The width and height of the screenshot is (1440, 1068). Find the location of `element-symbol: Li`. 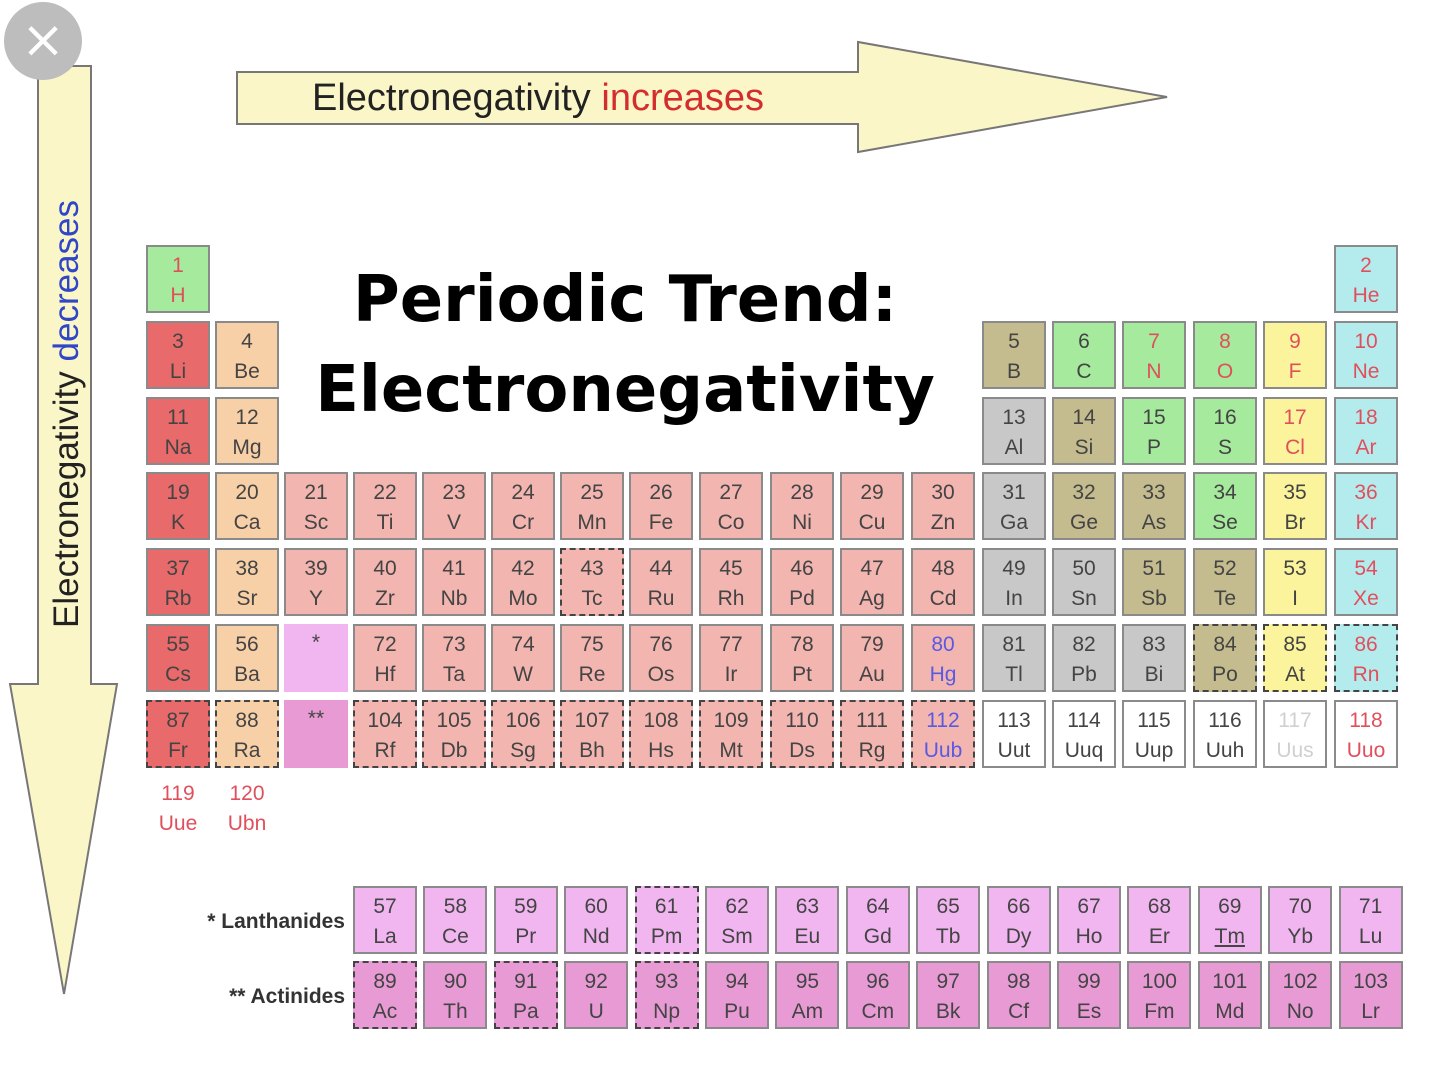

element-symbol: Li is located at coordinates (178, 371).